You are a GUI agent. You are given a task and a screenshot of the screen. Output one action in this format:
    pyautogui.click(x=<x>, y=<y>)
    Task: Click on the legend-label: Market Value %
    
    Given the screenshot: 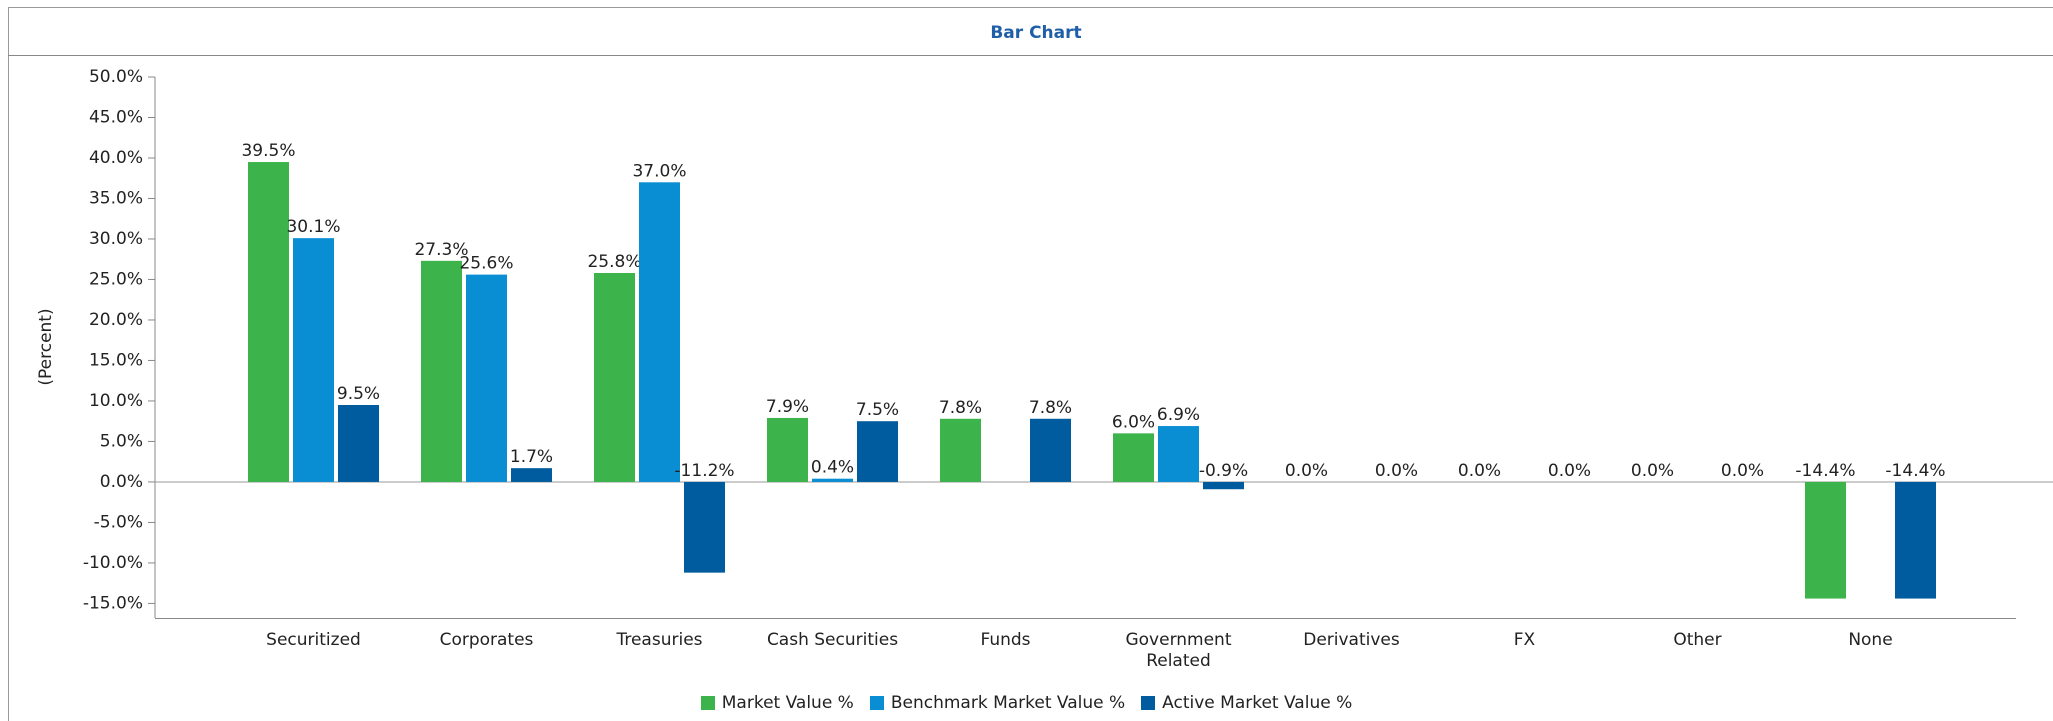 What is the action you would take?
    pyautogui.click(x=787, y=703)
    